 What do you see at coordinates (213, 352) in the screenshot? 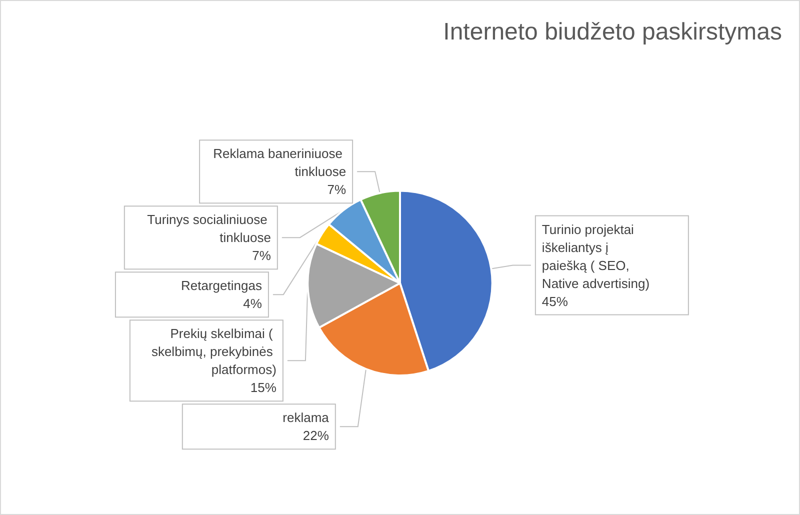
I see `slice-label: Prekių skelbimai ( skelbimų, prekybinės platformos)` at bounding box center [213, 352].